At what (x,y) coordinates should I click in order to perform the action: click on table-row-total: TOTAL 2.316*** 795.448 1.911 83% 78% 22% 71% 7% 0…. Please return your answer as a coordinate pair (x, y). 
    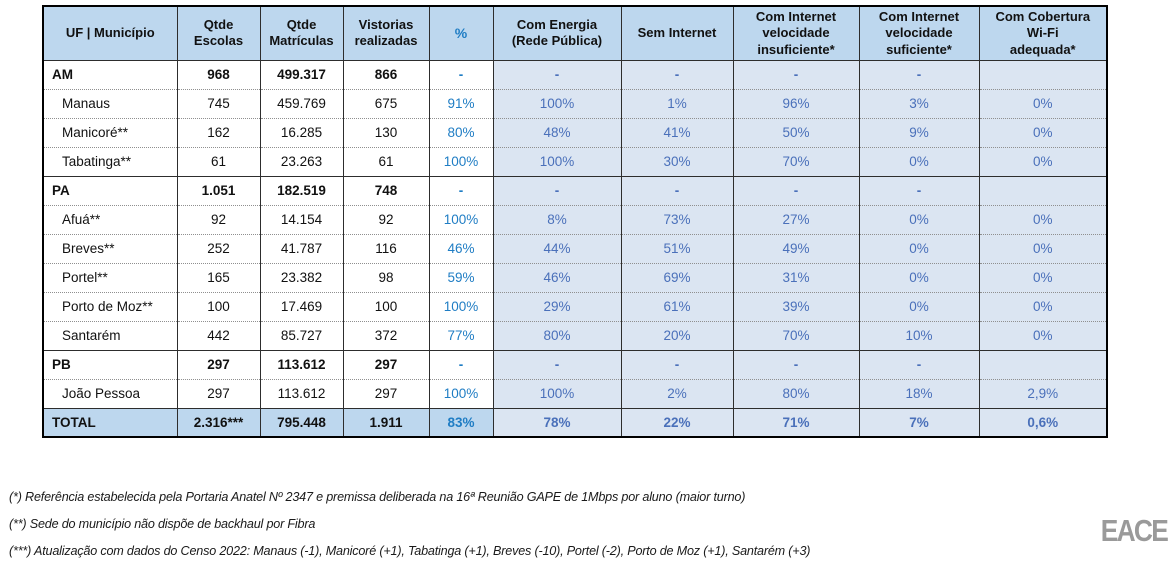
    Looking at the image, I should click on (574, 422).